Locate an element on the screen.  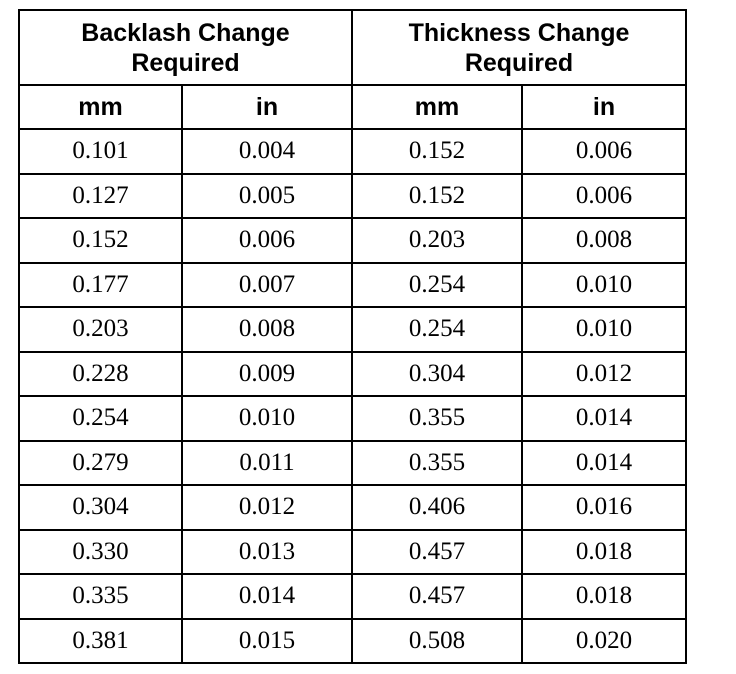
backlash-in-cell: 0.009 is located at coordinates (267, 373).